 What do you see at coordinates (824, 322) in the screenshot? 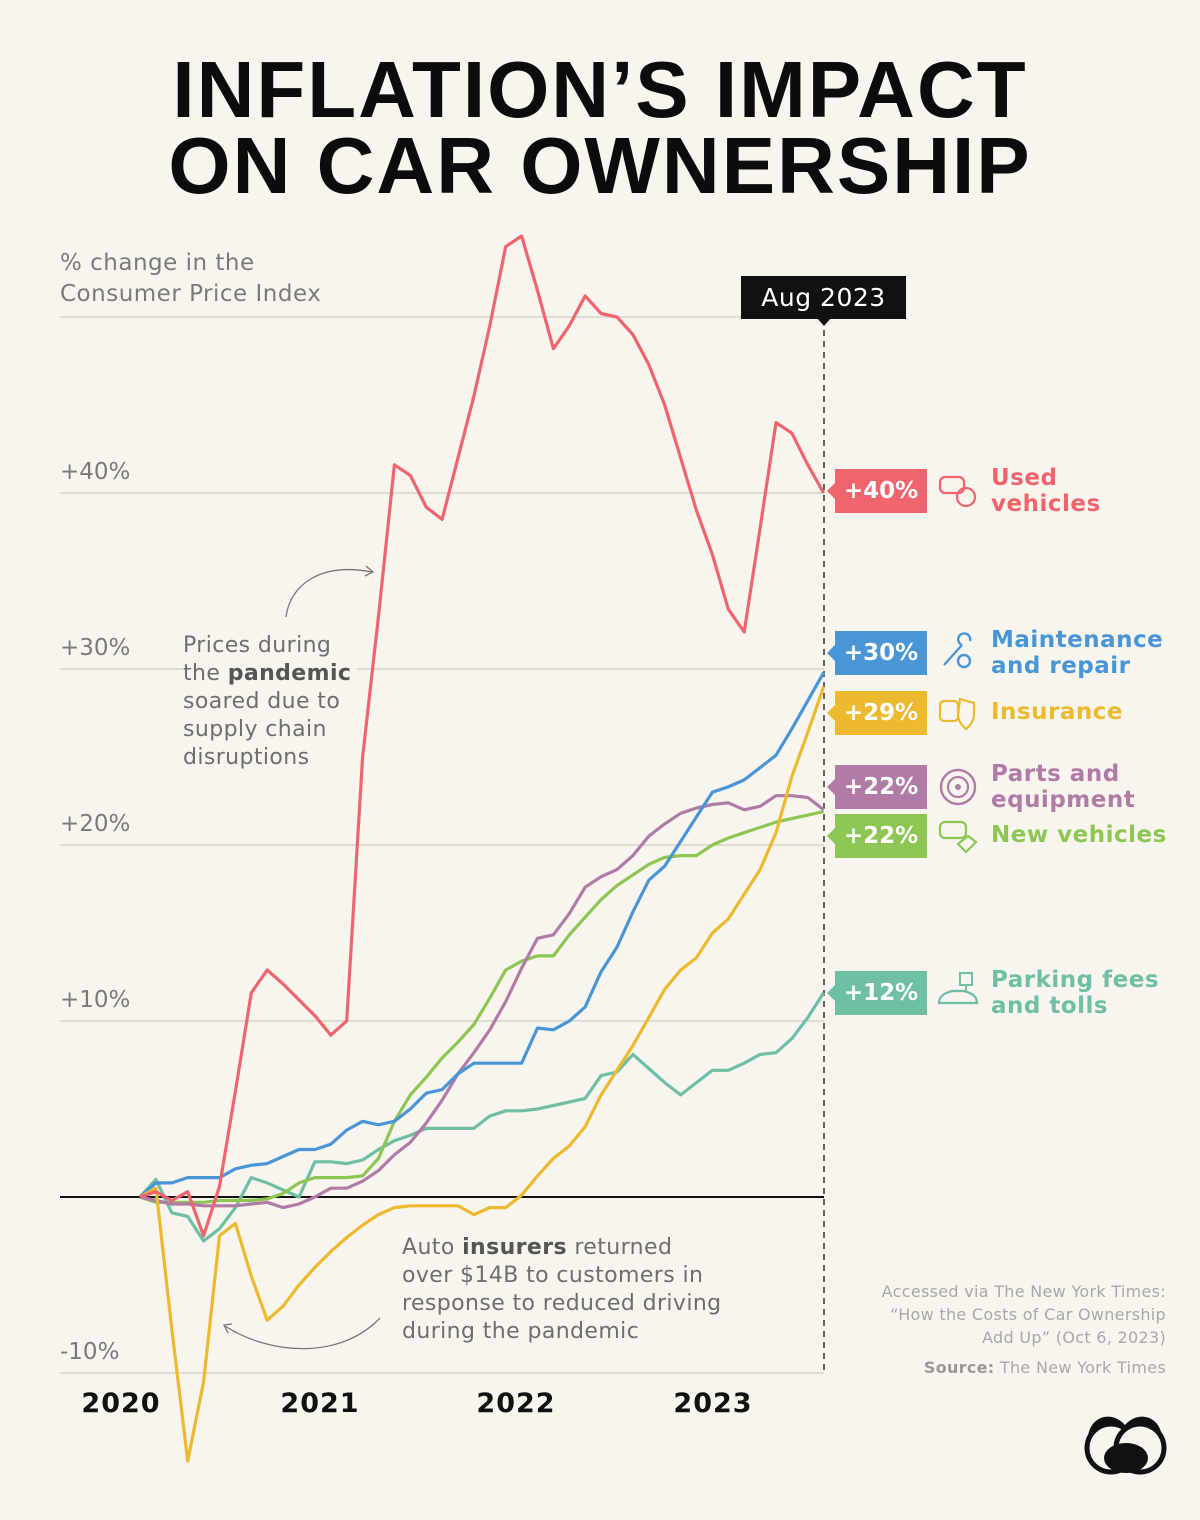
I see `aug-2023-pointer` at bounding box center [824, 322].